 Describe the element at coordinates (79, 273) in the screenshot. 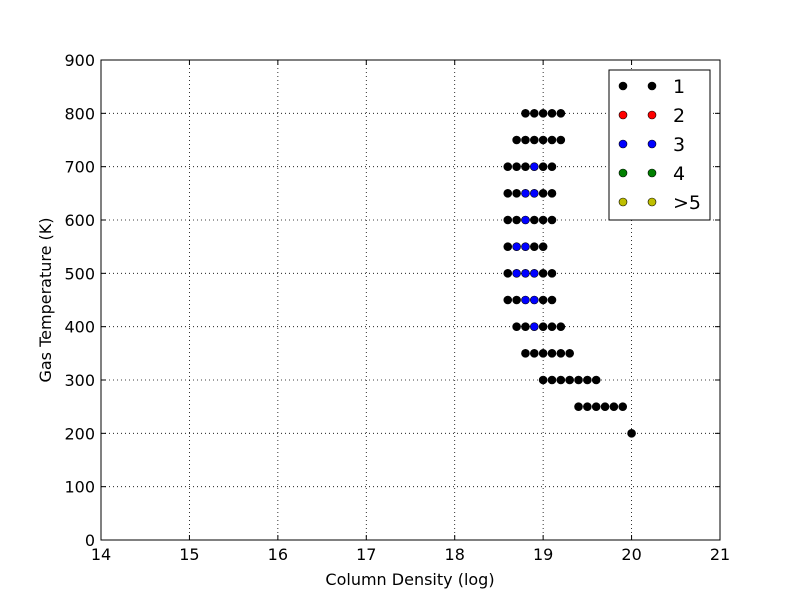

I see `y-tick-label: 500` at that location.